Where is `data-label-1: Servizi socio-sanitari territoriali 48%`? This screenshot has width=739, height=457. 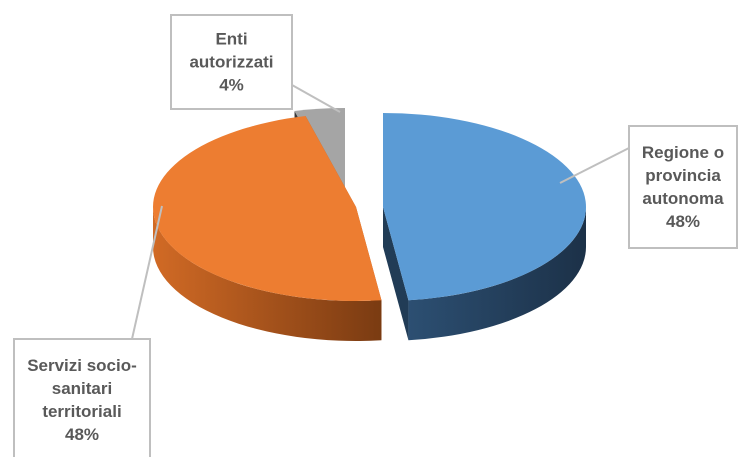 data-label-1: Servizi socio-sanitari territoriali 48% is located at coordinates (88, 331).